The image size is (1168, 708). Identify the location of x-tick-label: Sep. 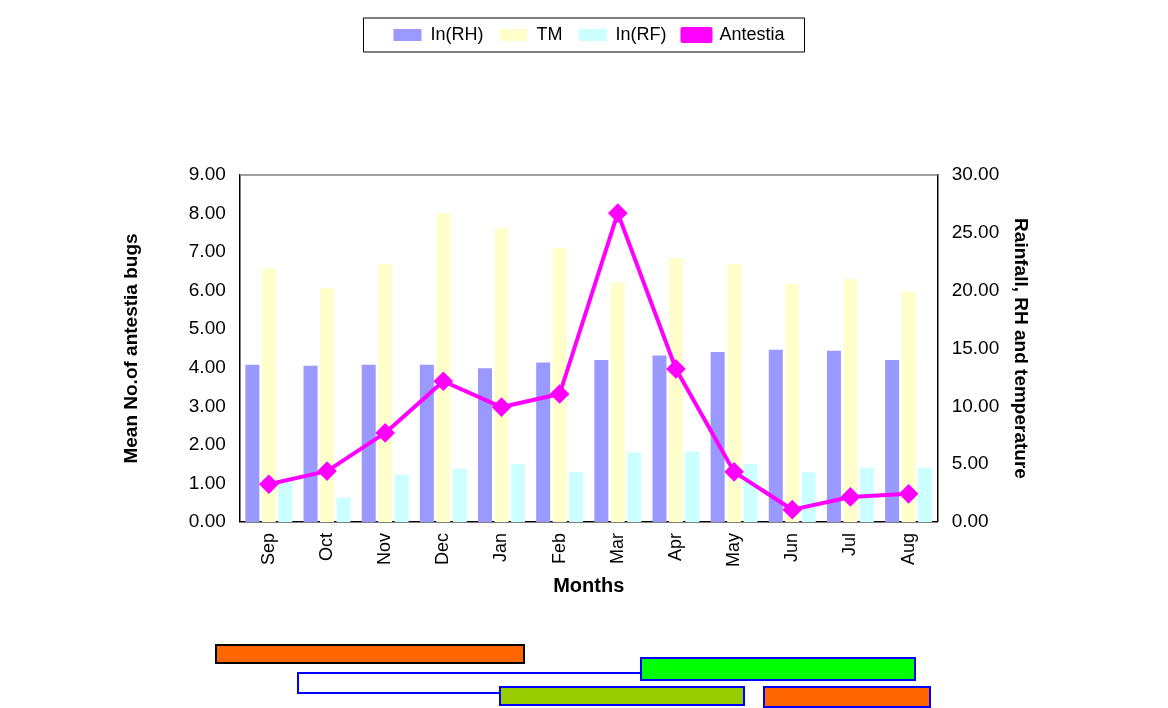
(267, 549).